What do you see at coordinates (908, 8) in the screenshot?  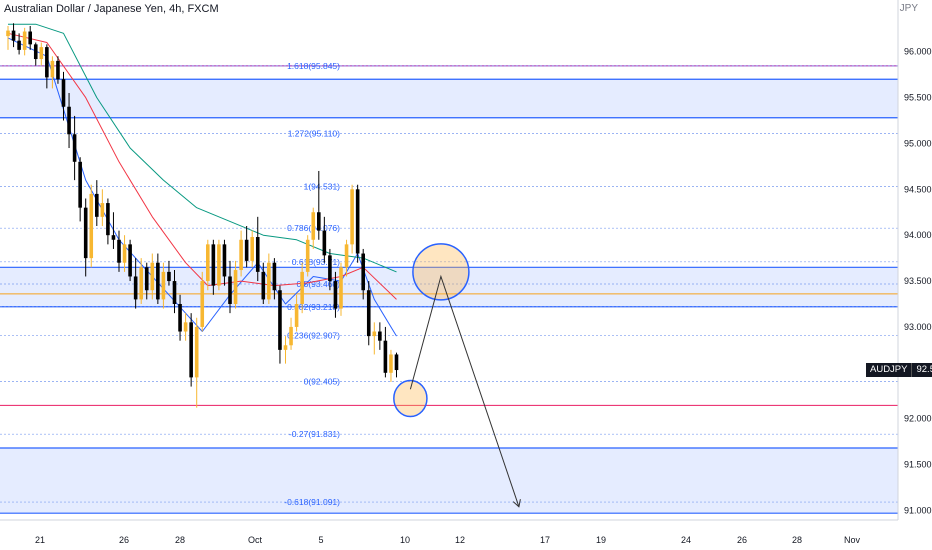 I see `axis-unit-label: JPY` at bounding box center [908, 8].